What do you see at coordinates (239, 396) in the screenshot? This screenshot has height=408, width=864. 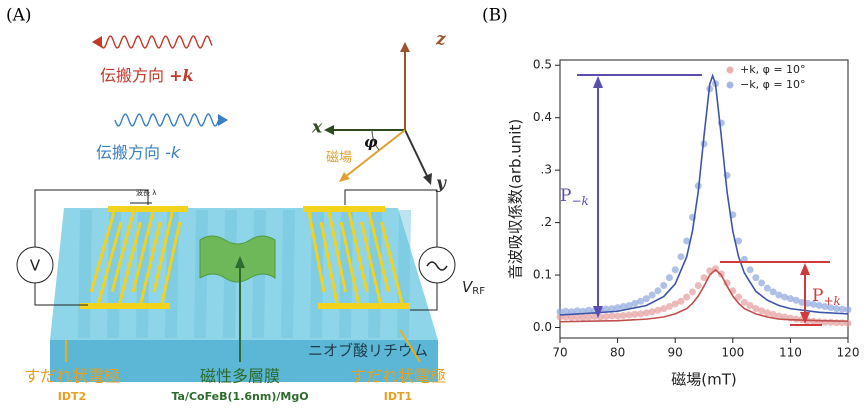 I see `film-stack: Ta/CoFeB(1.6nm)/MgO` at bounding box center [239, 396].